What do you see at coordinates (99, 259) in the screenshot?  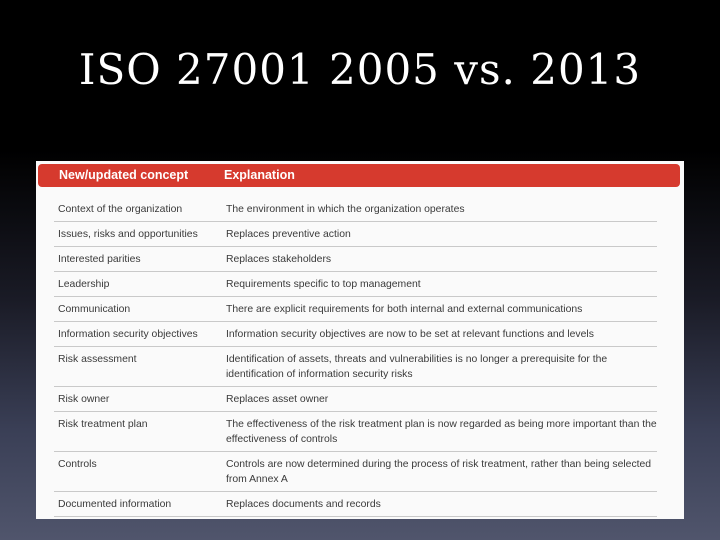 I see `concept-cell: Interested parities` at bounding box center [99, 259].